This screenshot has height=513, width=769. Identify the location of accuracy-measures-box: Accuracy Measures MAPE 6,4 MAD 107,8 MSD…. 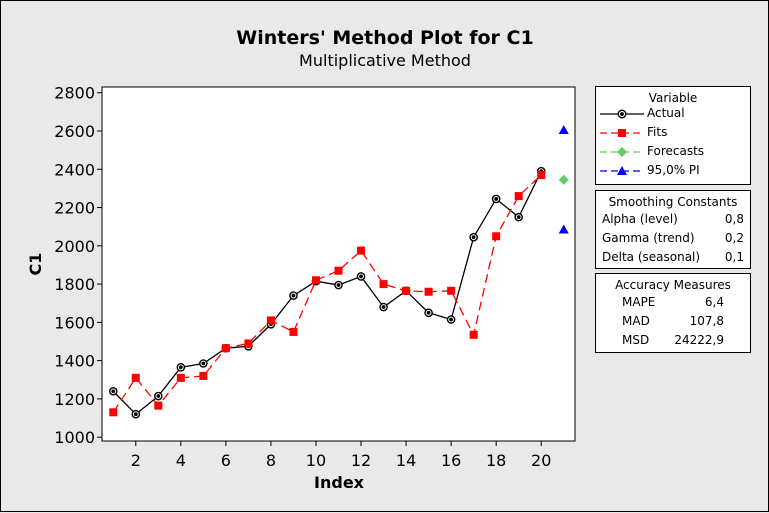
(673, 313).